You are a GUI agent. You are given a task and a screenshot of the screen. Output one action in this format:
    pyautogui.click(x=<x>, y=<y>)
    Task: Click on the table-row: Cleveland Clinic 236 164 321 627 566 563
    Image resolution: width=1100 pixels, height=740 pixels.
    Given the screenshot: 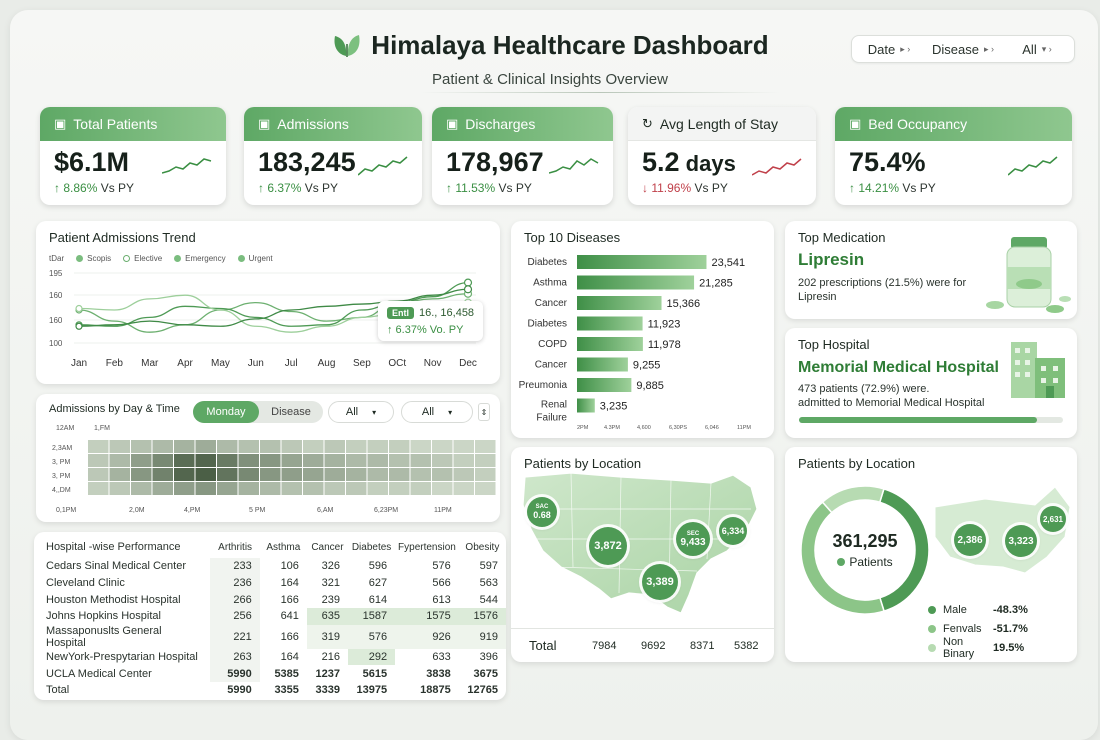 What is the action you would take?
    pyautogui.click(x=270, y=583)
    